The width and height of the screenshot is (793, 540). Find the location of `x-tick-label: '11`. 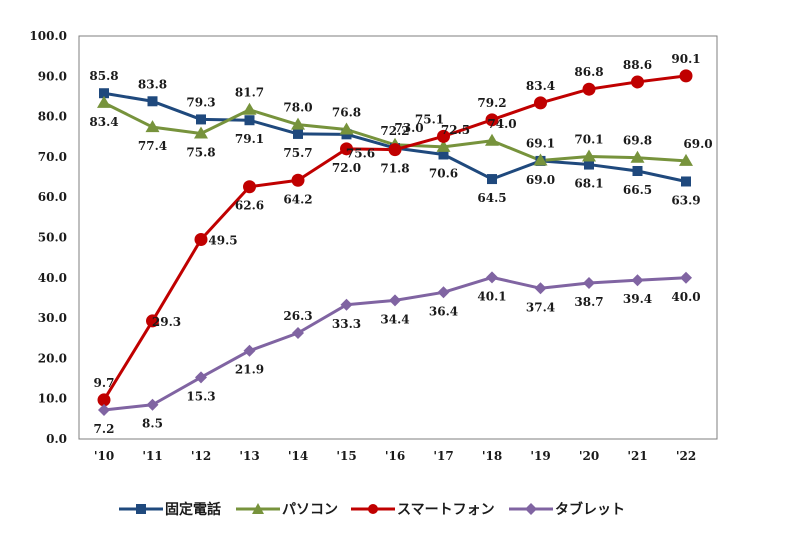

x-tick-label: '11 is located at coordinates (152, 456).